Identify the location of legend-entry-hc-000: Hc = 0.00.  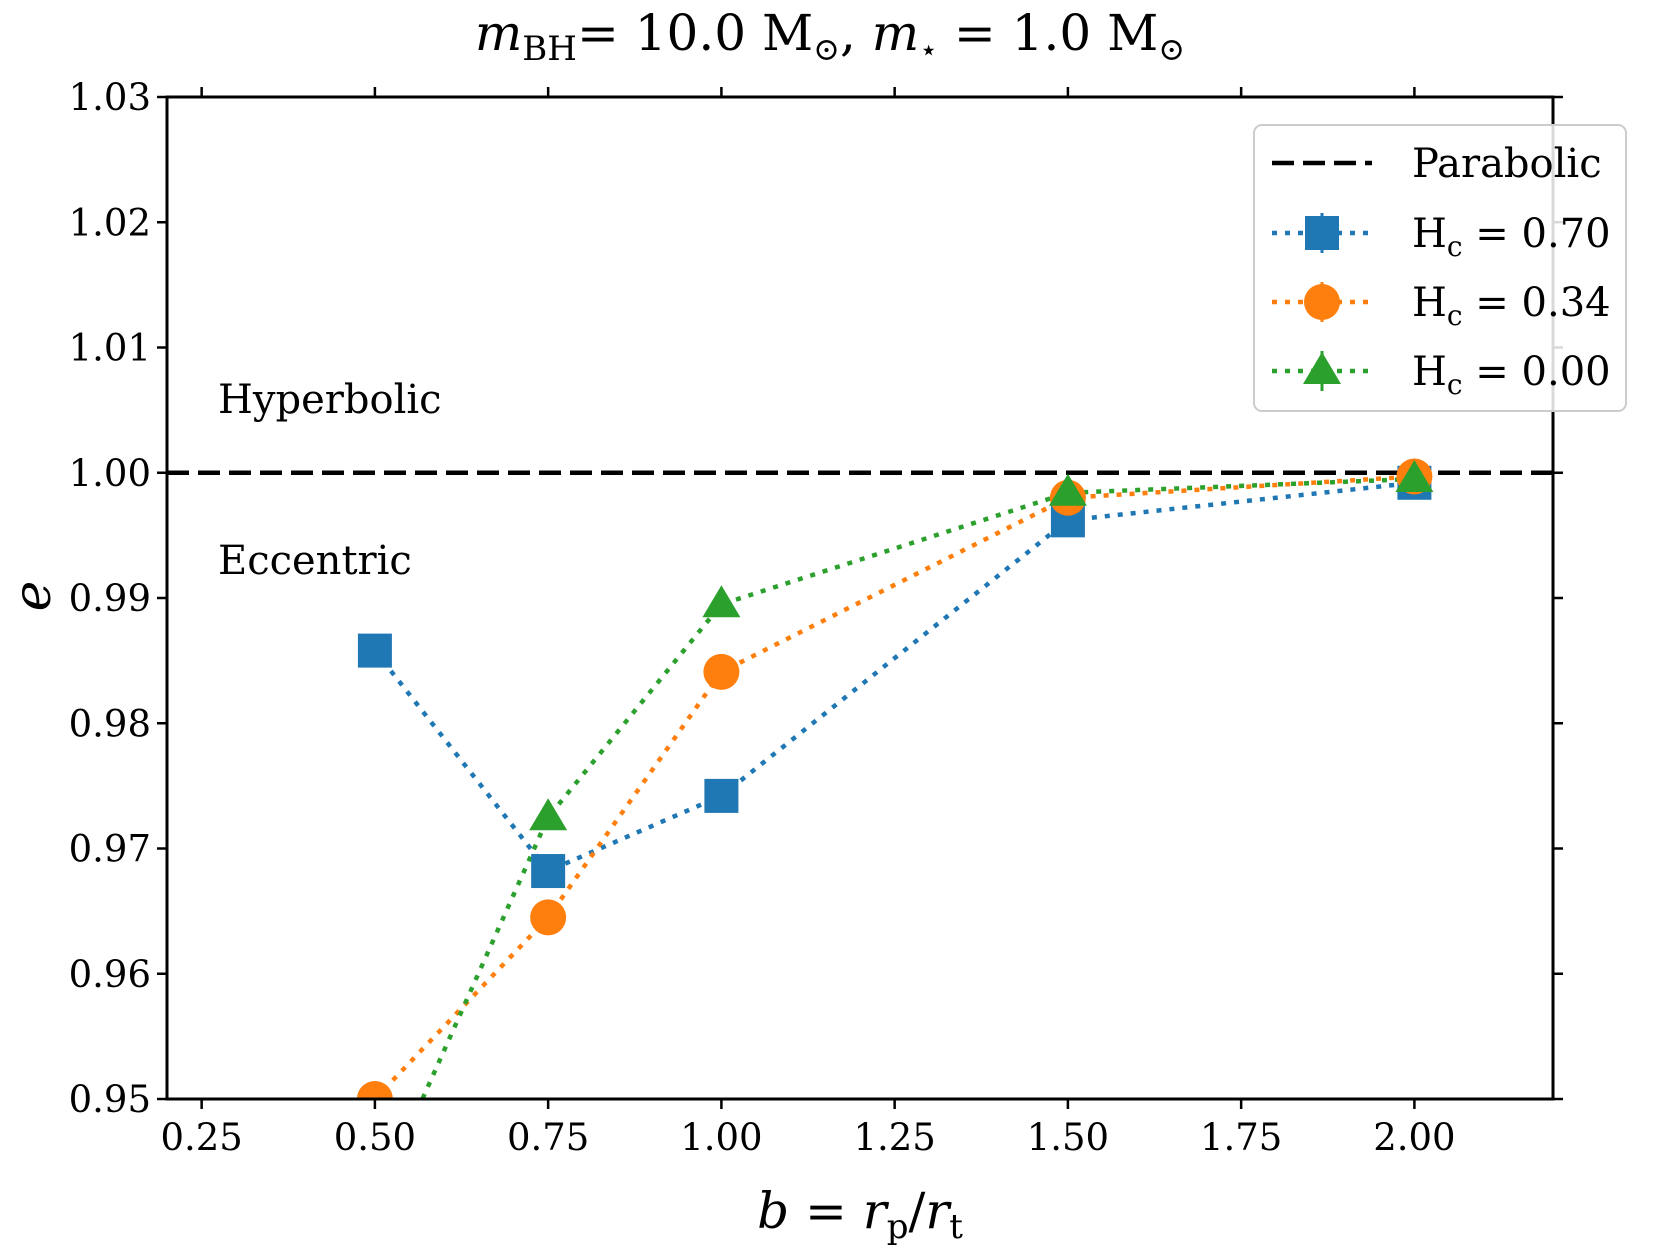
(1441, 375).